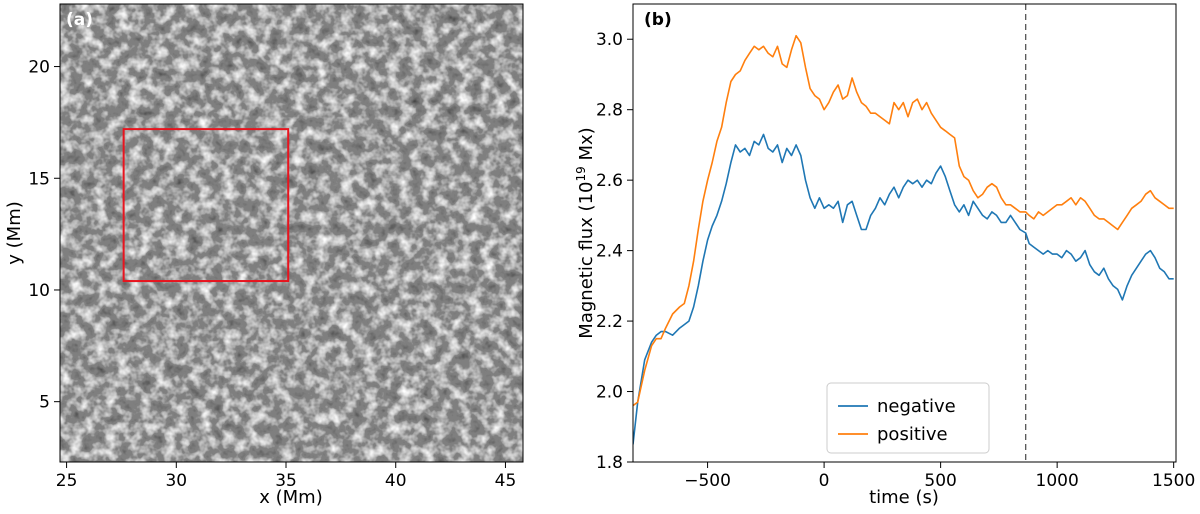 This screenshot has height=514, width=1200. Describe the element at coordinates (79, 20) in the screenshot. I see `panel-a-label: (a)` at that location.